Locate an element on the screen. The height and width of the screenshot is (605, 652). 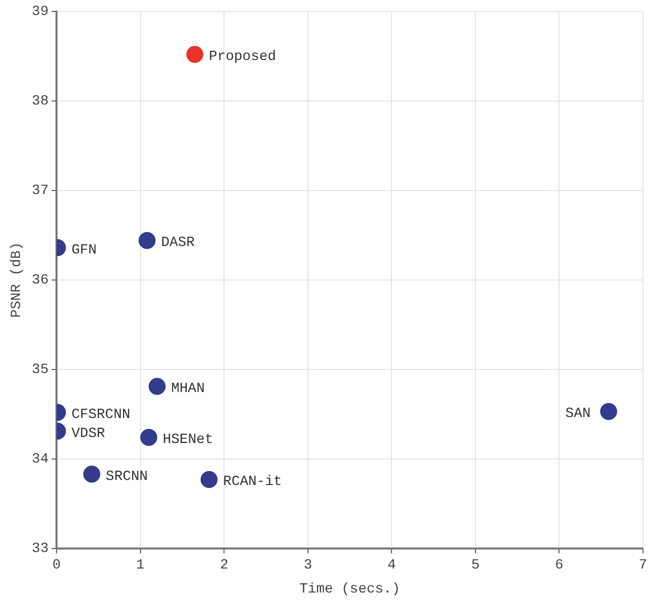
y-tick-label: 36 is located at coordinates (40, 280).